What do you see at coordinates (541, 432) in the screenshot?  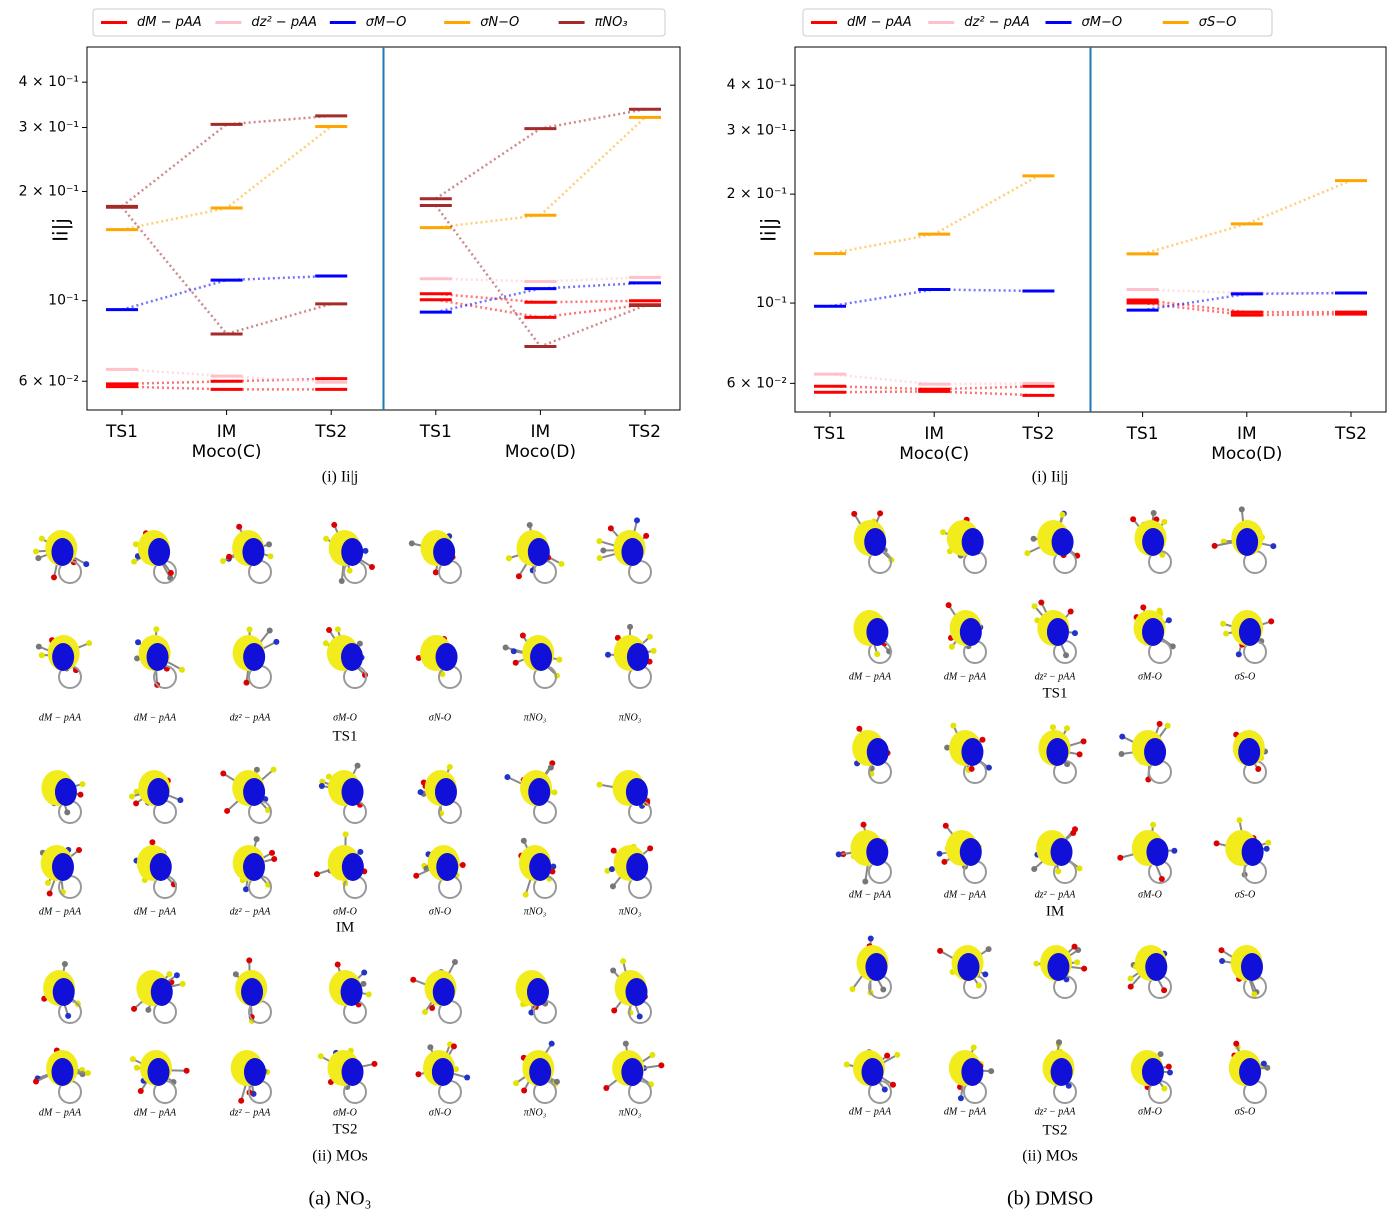 I see `x-tick-label: IM` at bounding box center [541, 432].